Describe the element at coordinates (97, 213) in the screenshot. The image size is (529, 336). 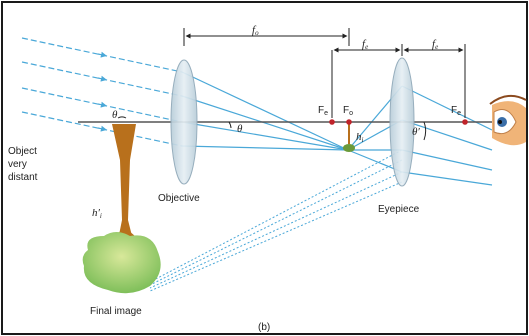
I see `h-i-prime-label: h′i` at that location.